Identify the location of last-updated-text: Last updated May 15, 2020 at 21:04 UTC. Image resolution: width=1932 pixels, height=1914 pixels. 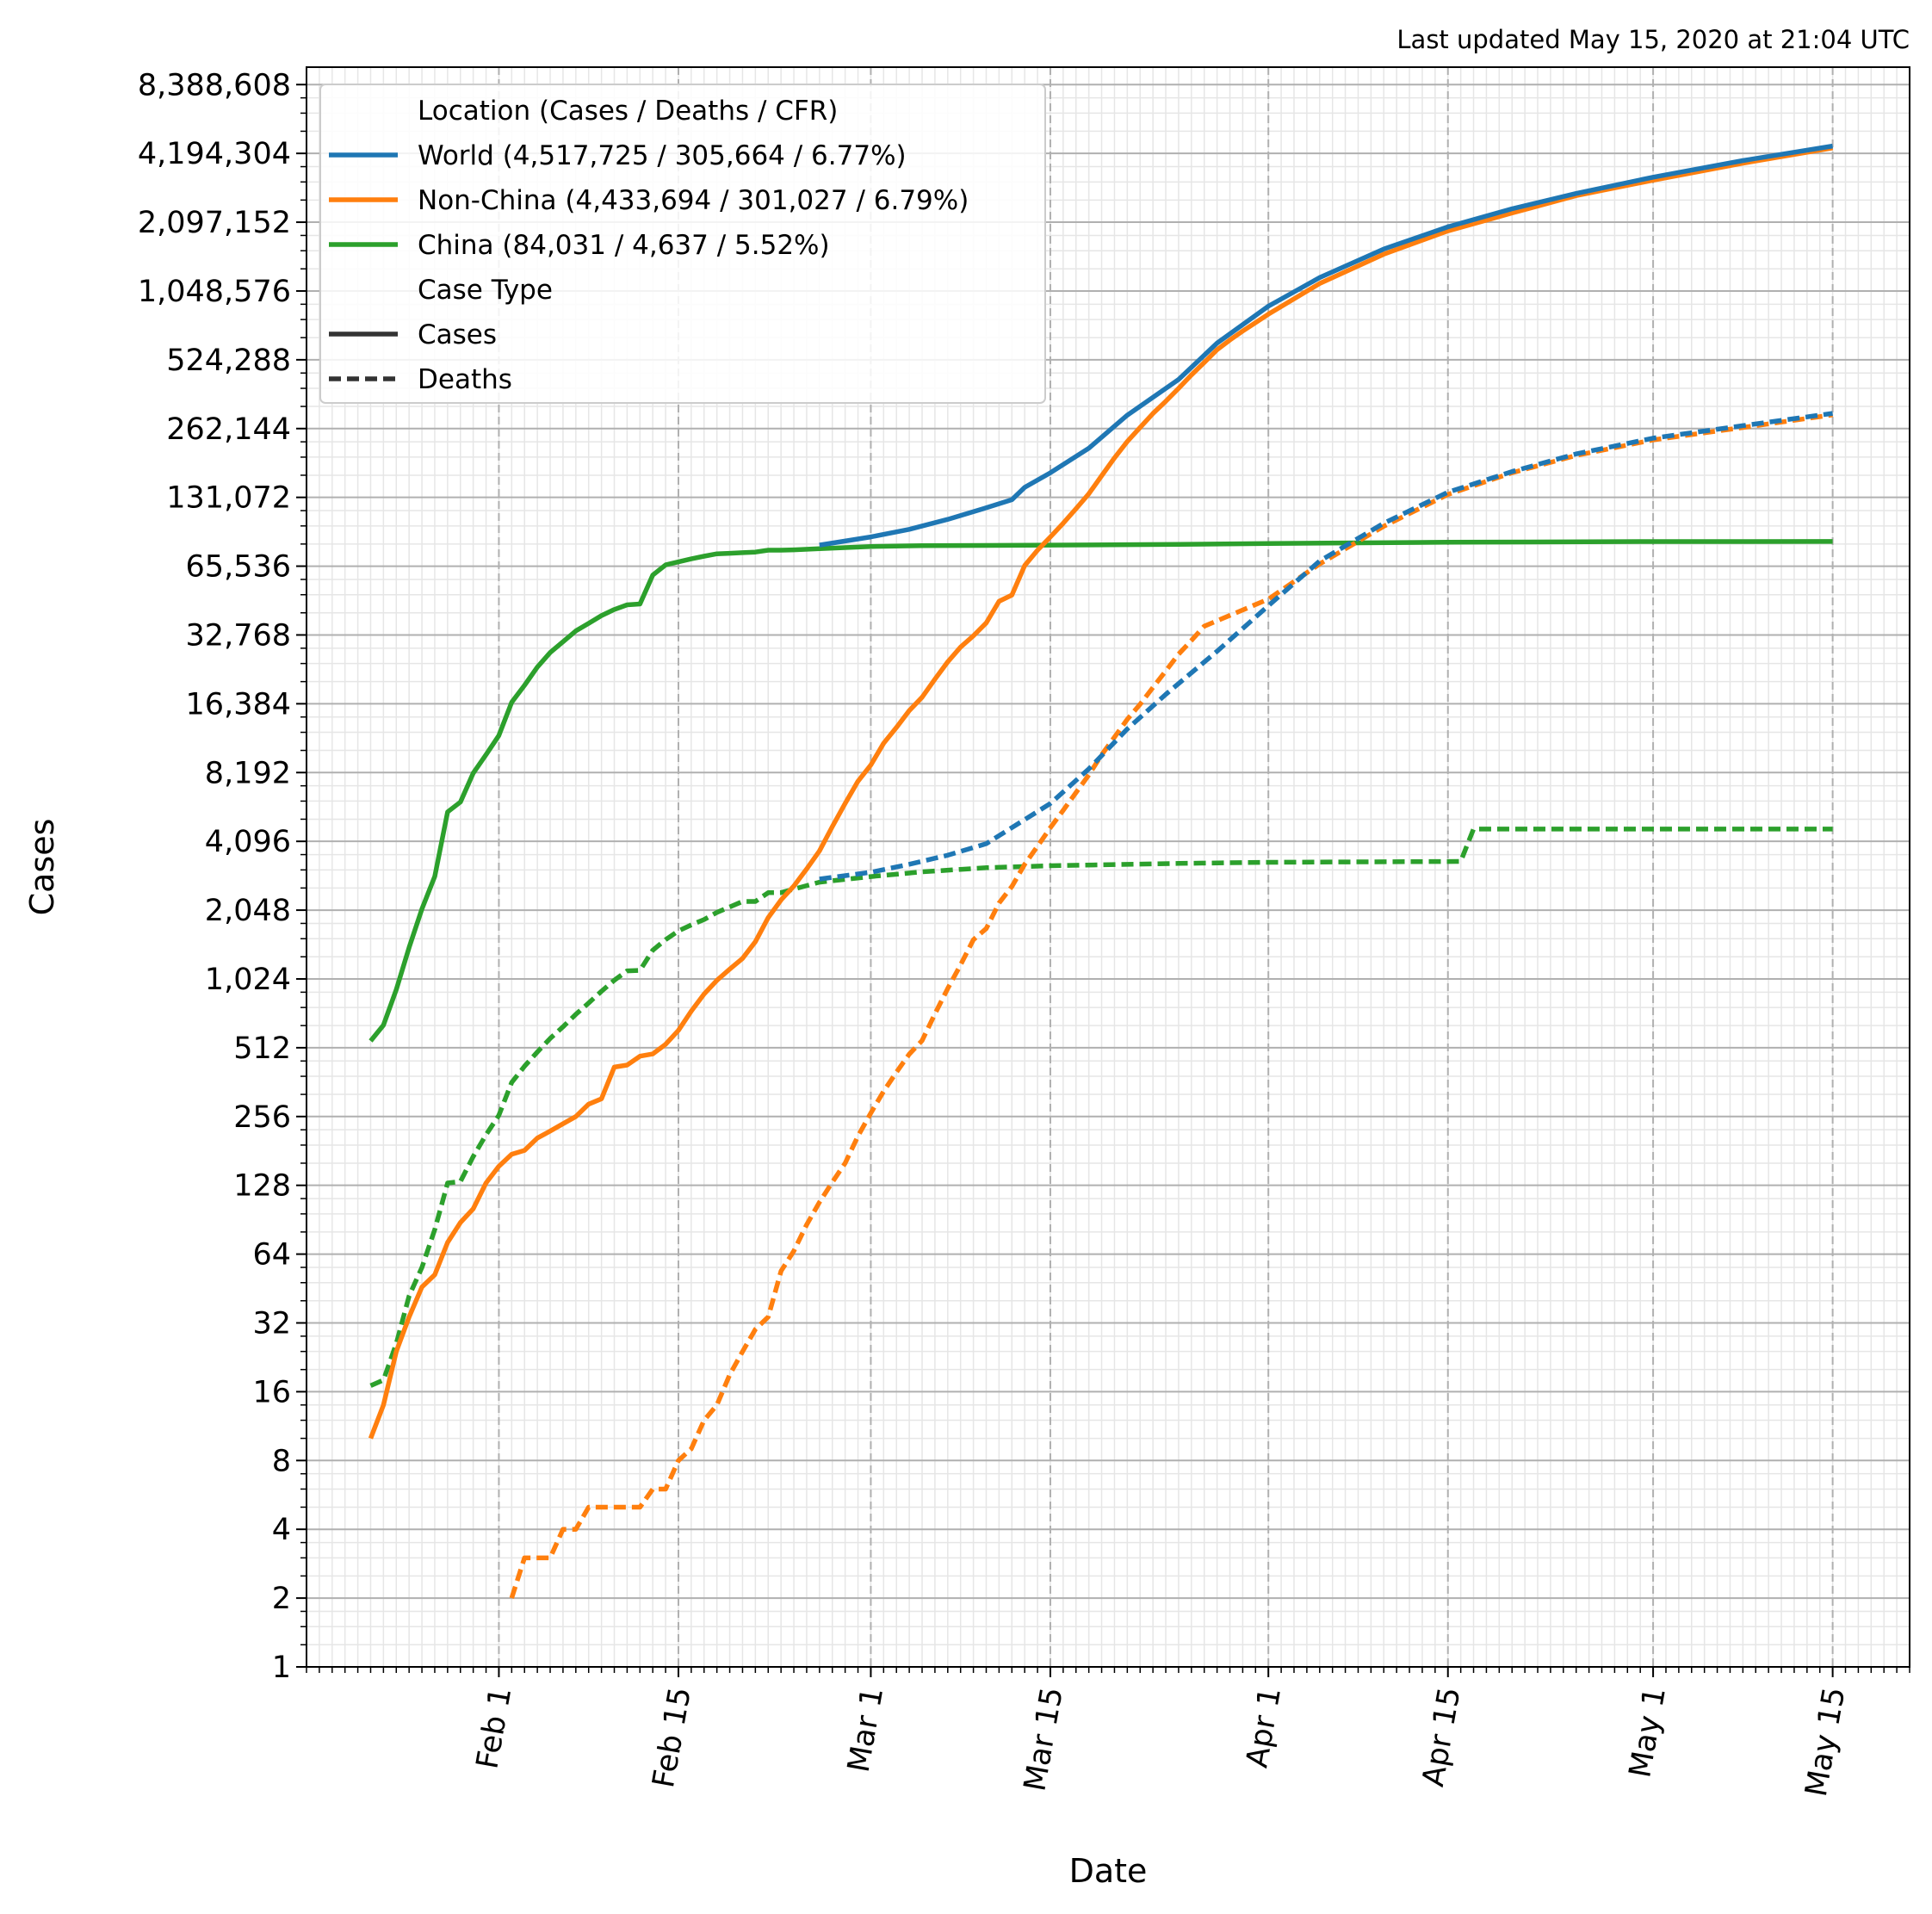
(1653, 39).